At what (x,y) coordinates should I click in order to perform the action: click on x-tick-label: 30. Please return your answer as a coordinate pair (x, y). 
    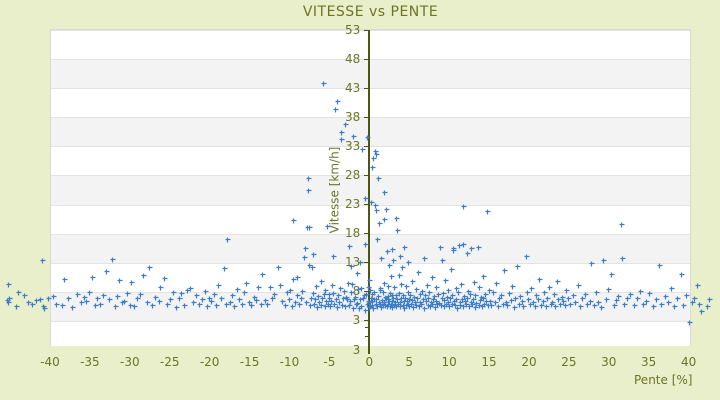
    Looking at the image, I should click on (609, 362).